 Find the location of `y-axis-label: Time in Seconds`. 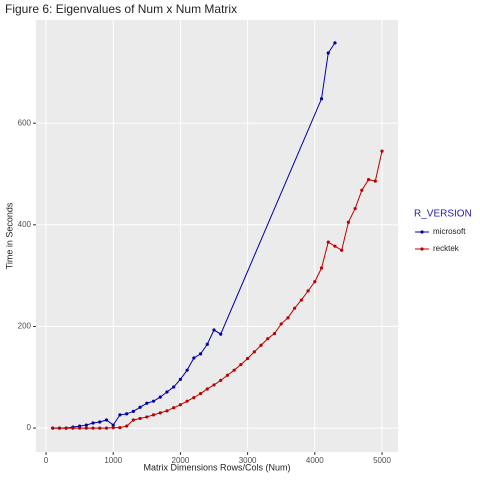

y-axis-label: Time in Seconds is located at coordinates (9, 235).